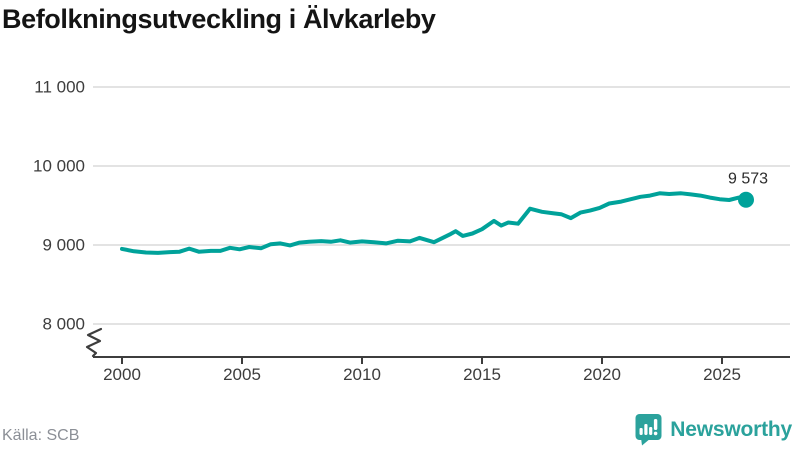  Describe the element at coordinates (59, 166) in the screenshot. I see `y-tick-label: 10 000` at that location.